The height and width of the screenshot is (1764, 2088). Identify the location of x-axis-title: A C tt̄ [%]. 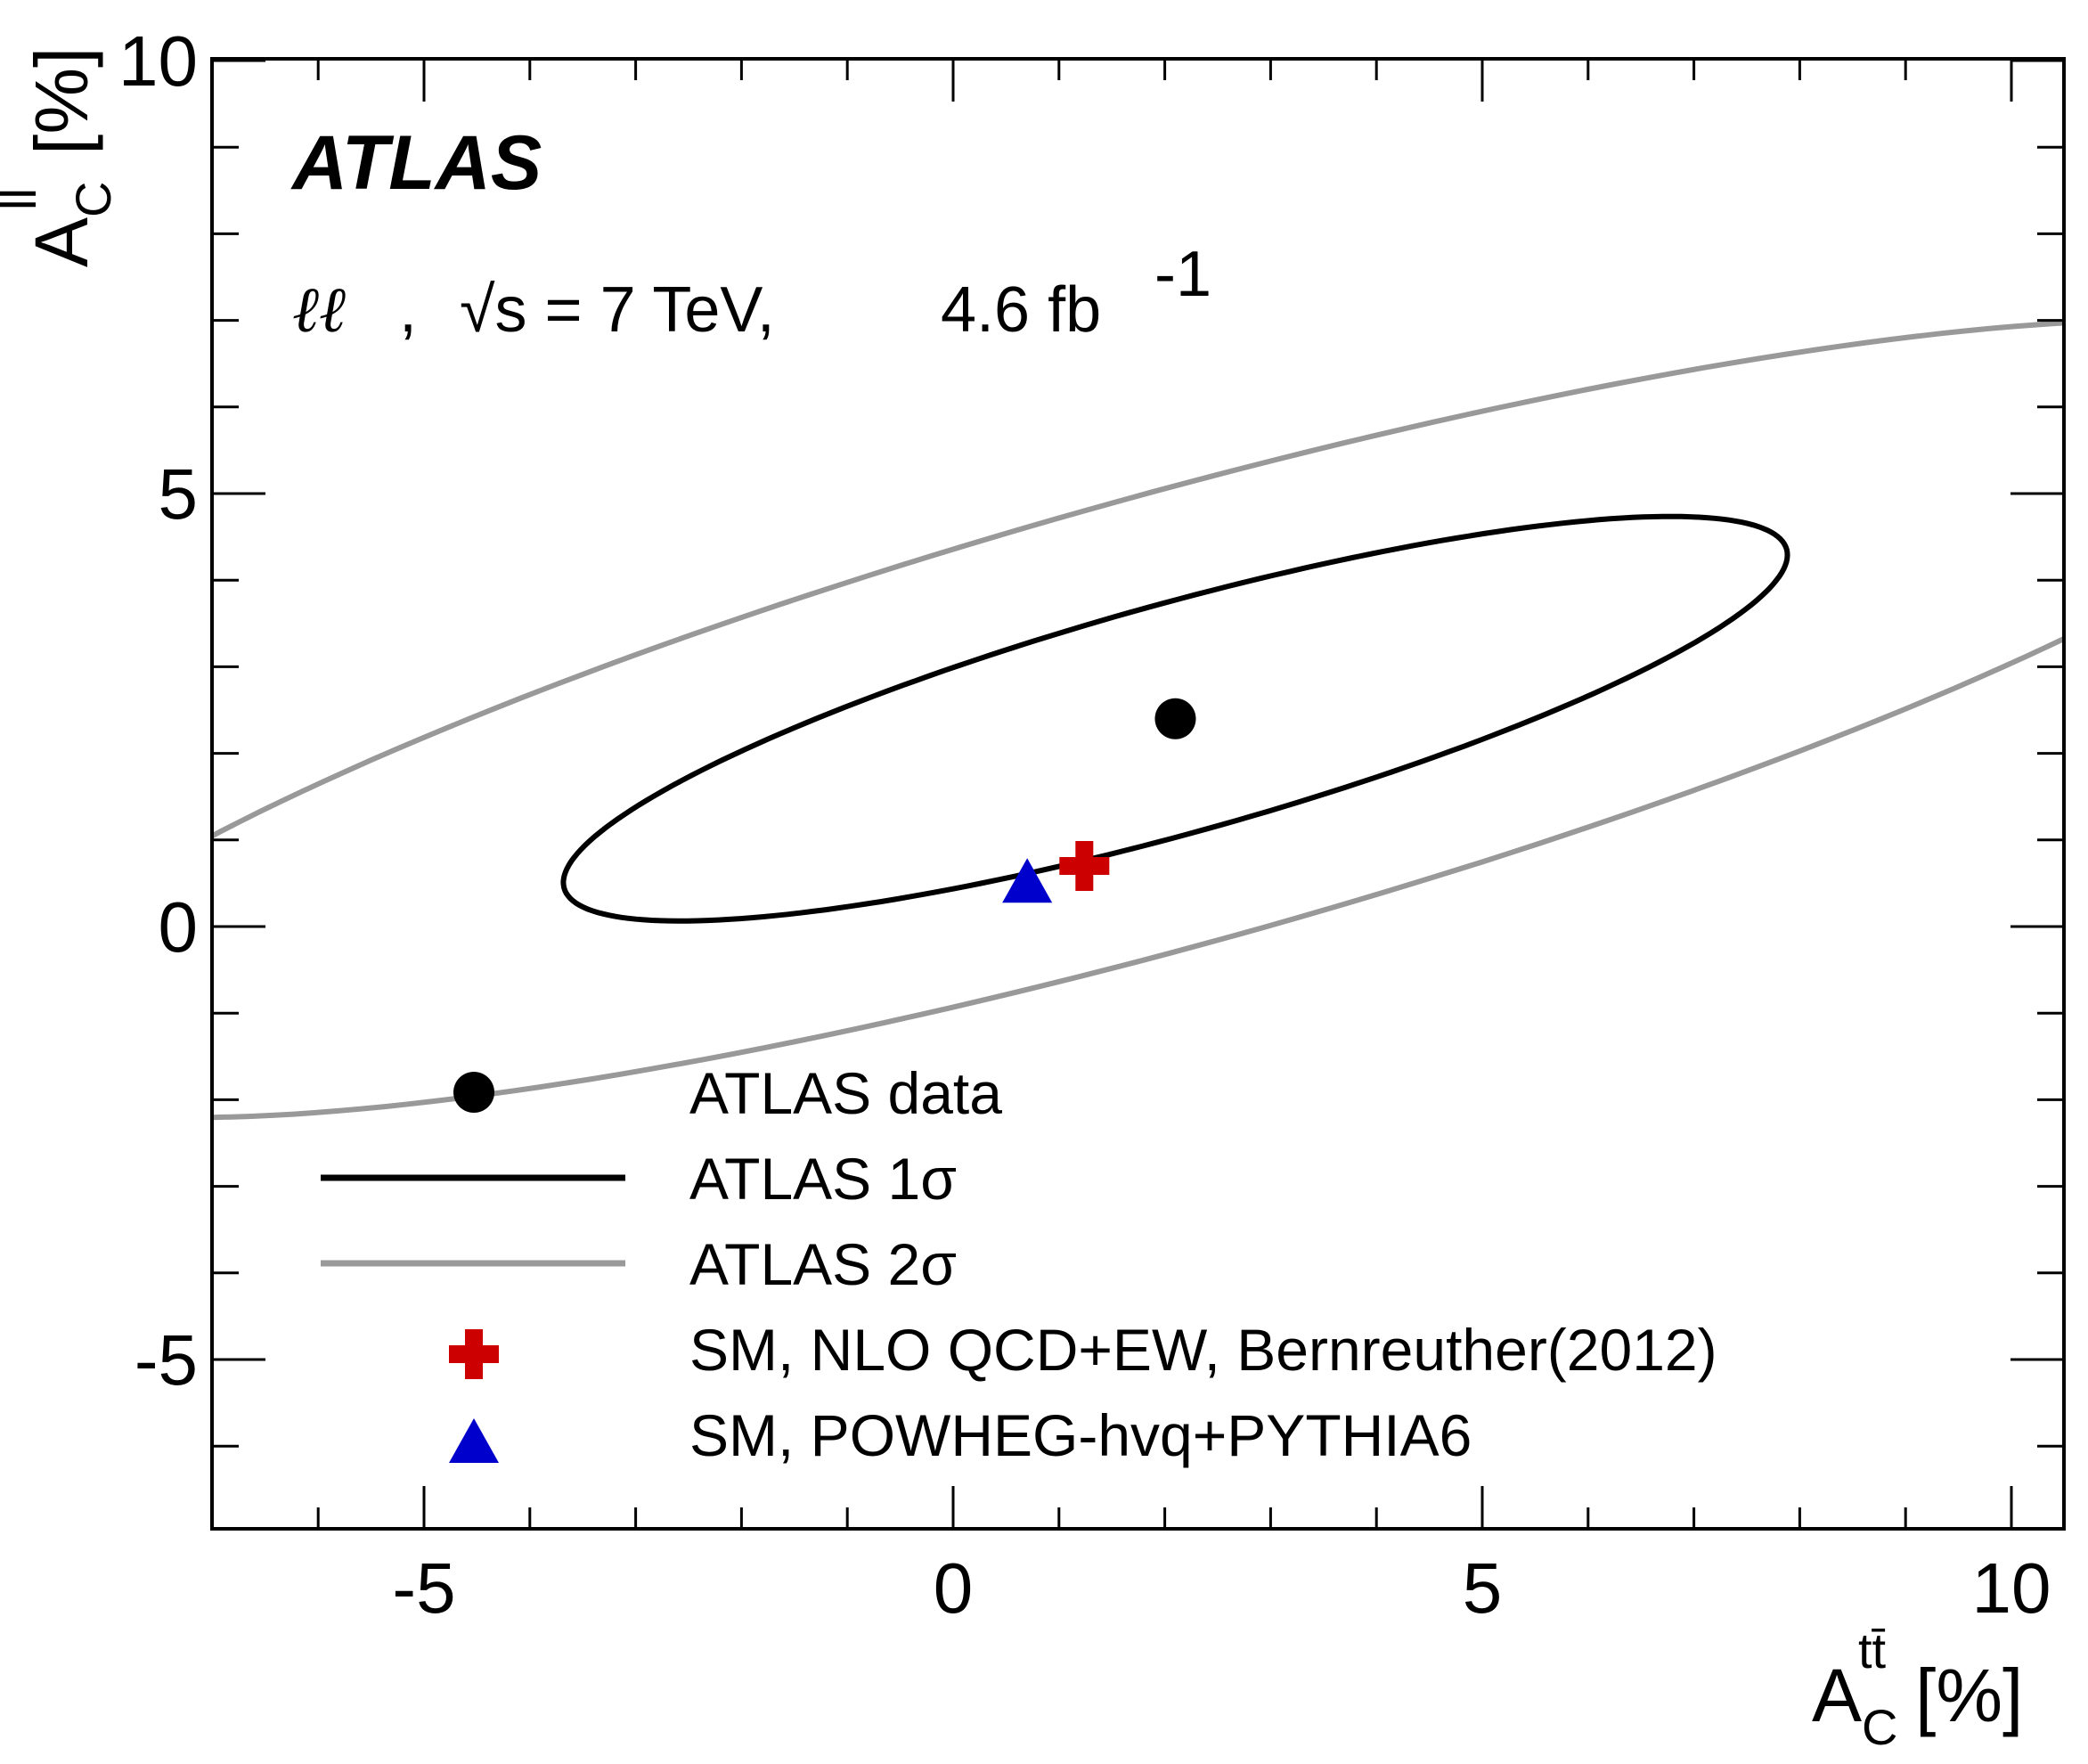
(1917, 1688).